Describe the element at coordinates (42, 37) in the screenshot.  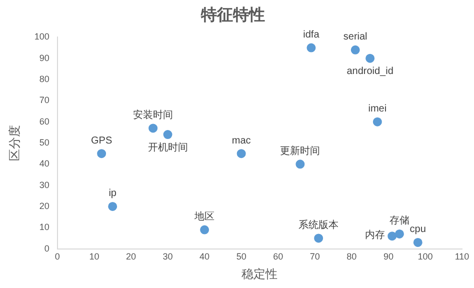
I see `y-tick-label: 100` at that location.